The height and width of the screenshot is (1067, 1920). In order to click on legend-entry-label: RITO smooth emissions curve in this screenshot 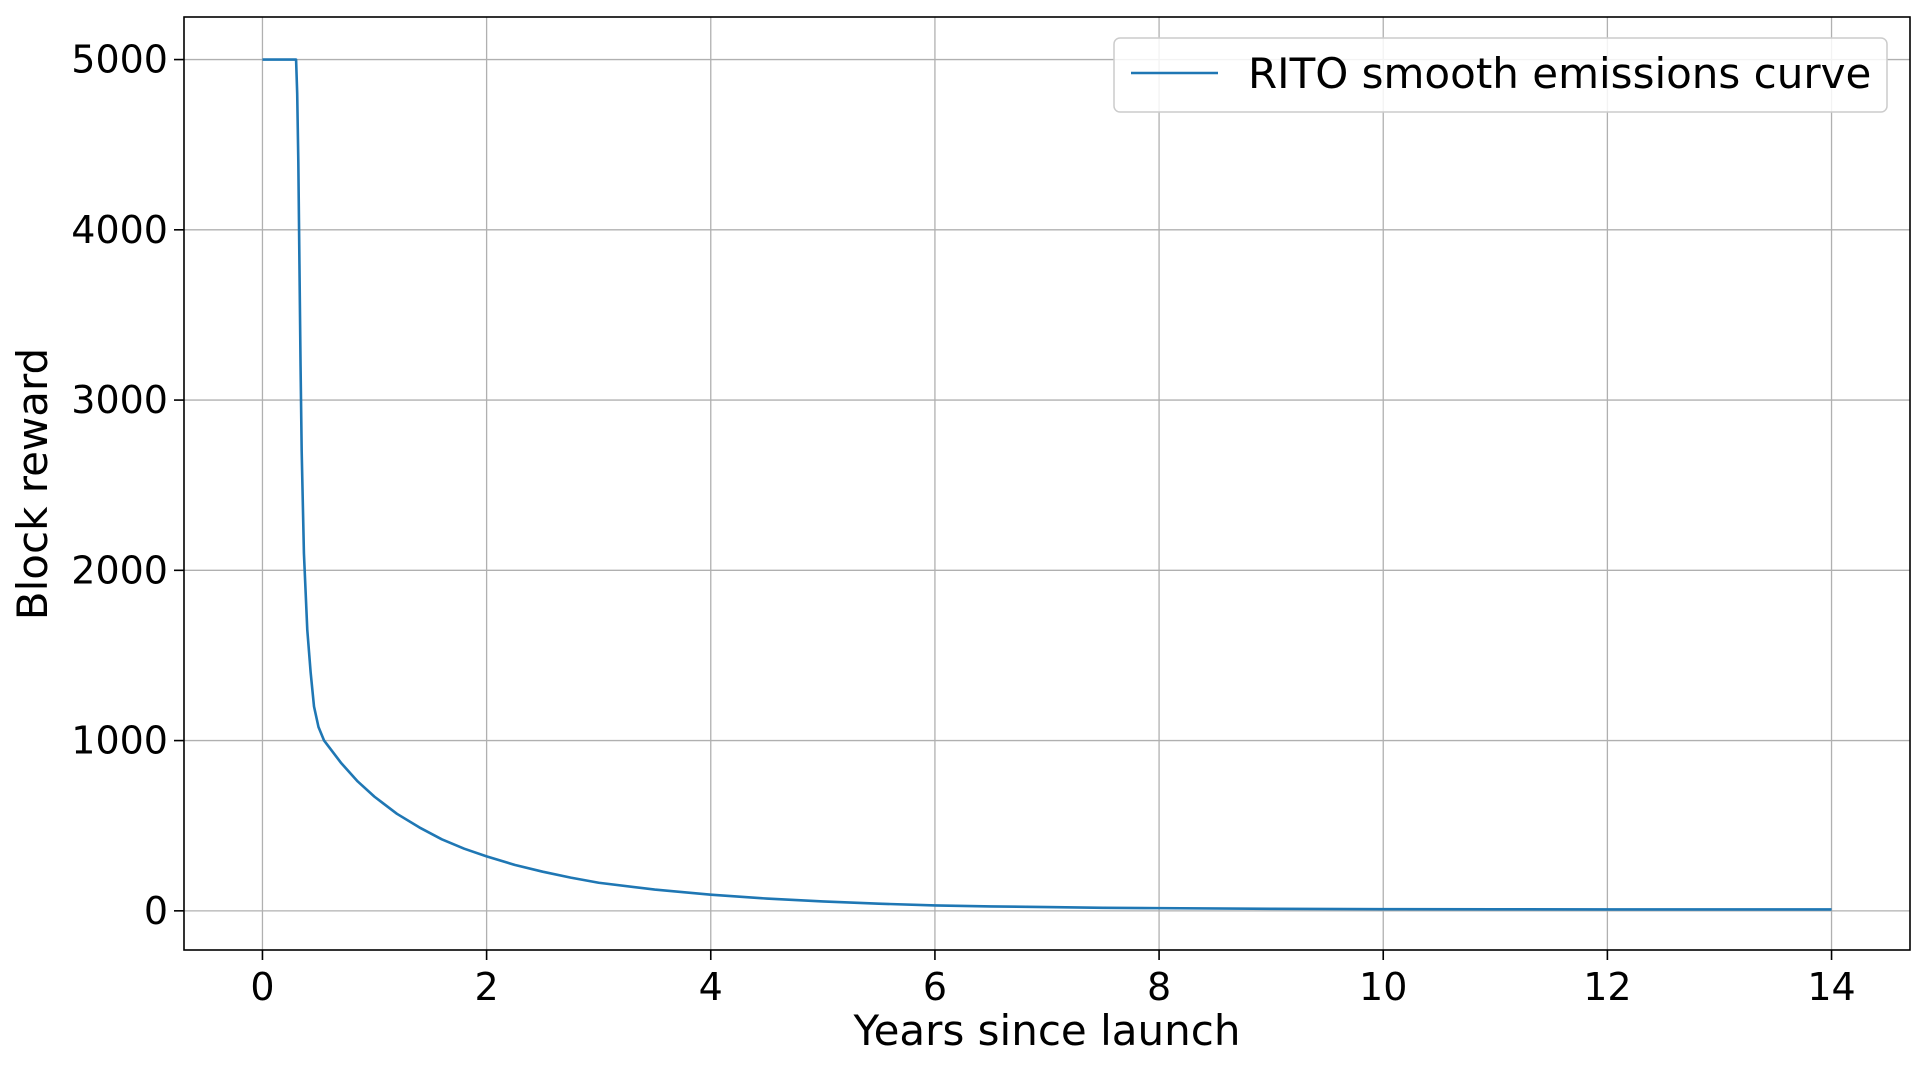, I will do `click(1559, 73)`.